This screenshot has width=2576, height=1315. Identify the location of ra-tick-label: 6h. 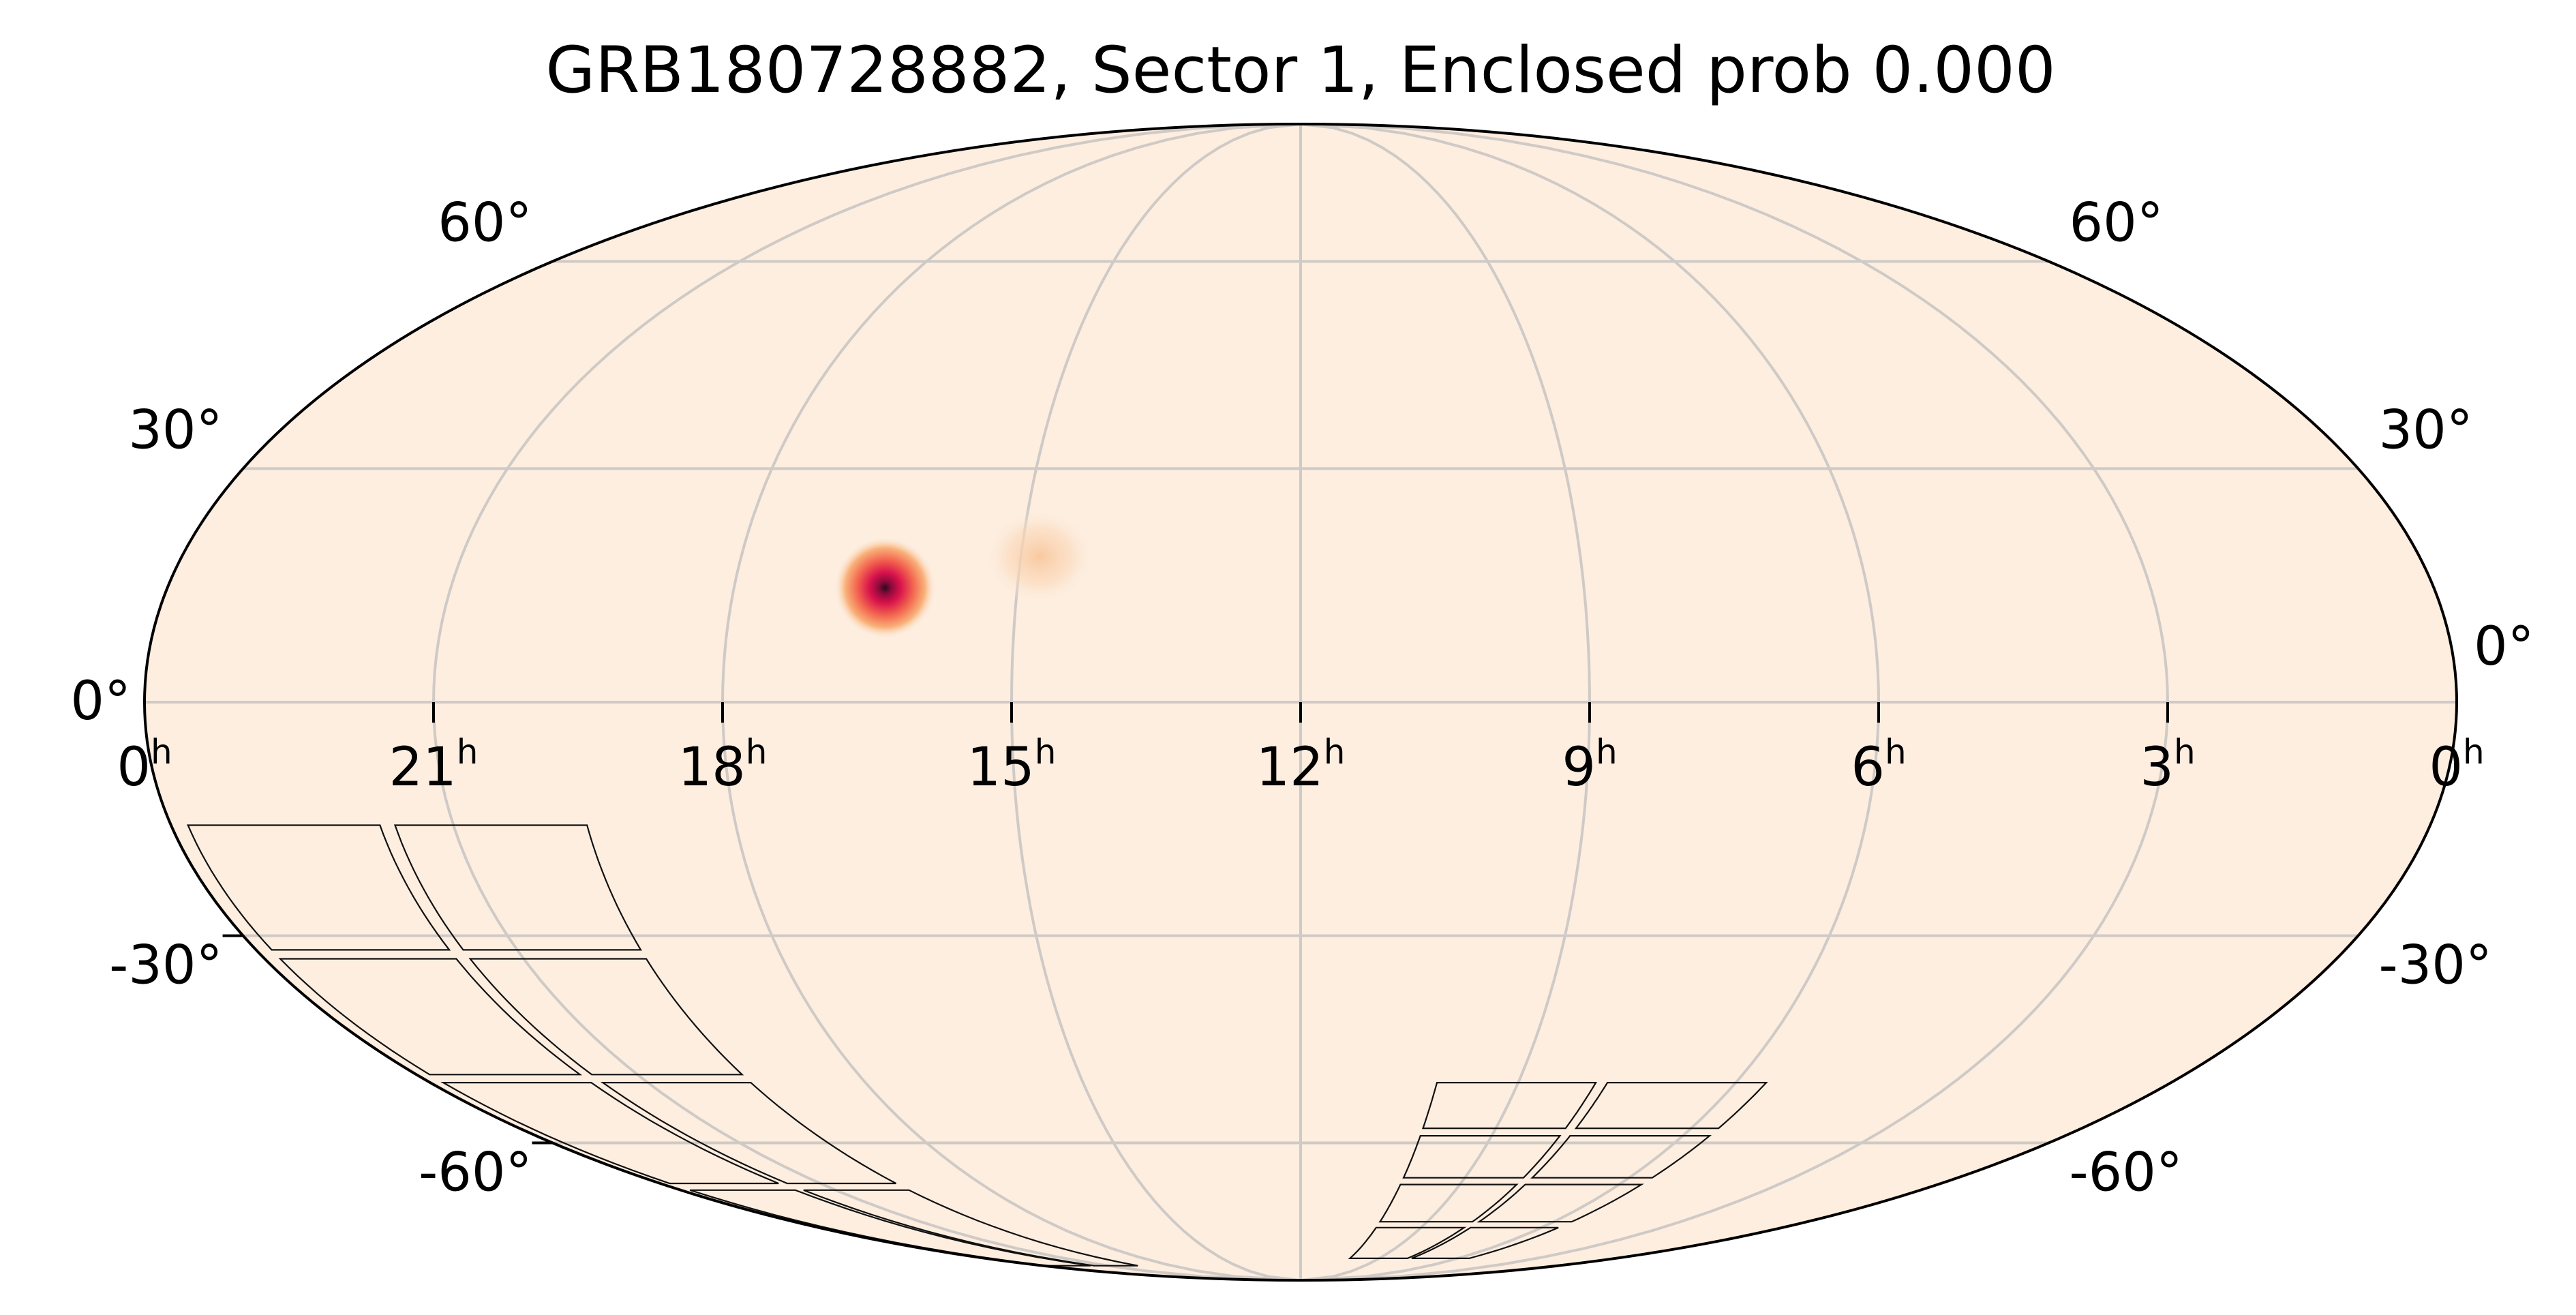
(1879, 765).